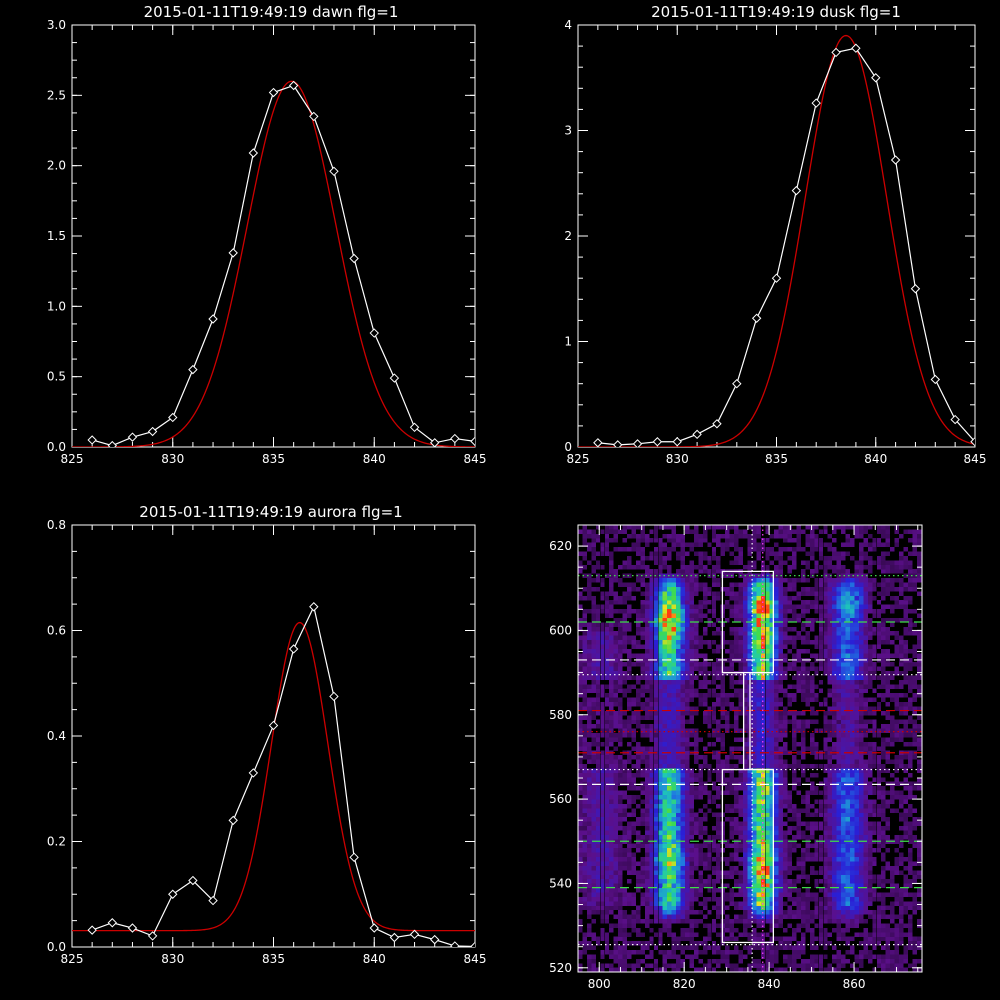 The image size is (1000, 1000). I want to click on x-tick-label: 825, so click(72, 459).